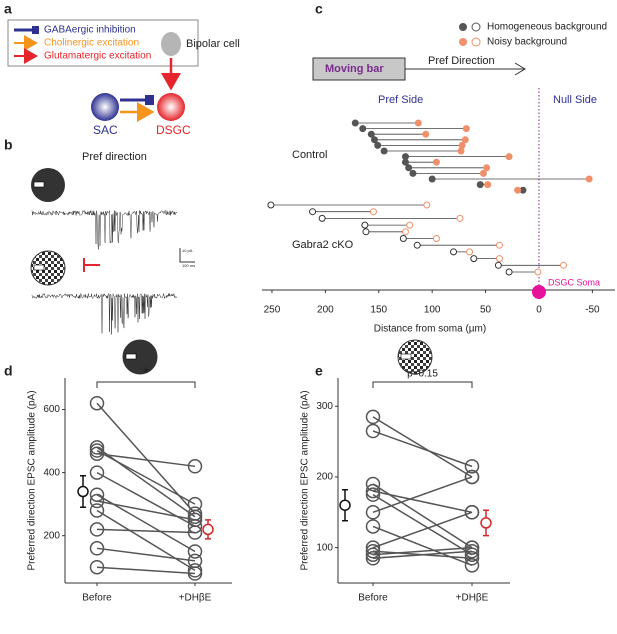 This screenshot has width=617, height=634. I want to click on group-label: Control, so click(309, 155).